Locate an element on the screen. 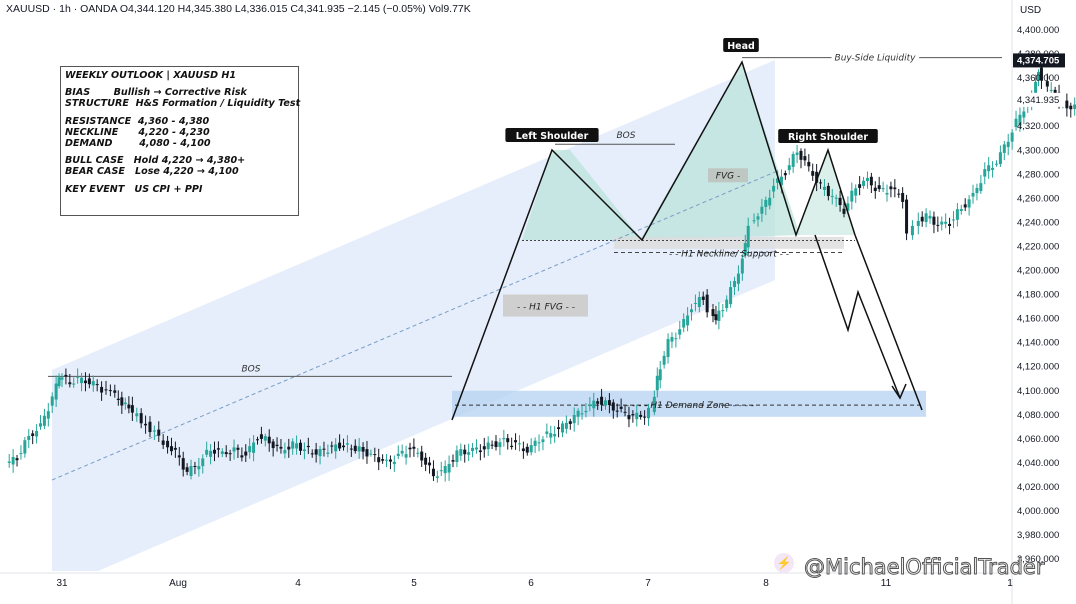  right-shoulder-label-text: Right Shoulder is located at coordinates (828, 137).